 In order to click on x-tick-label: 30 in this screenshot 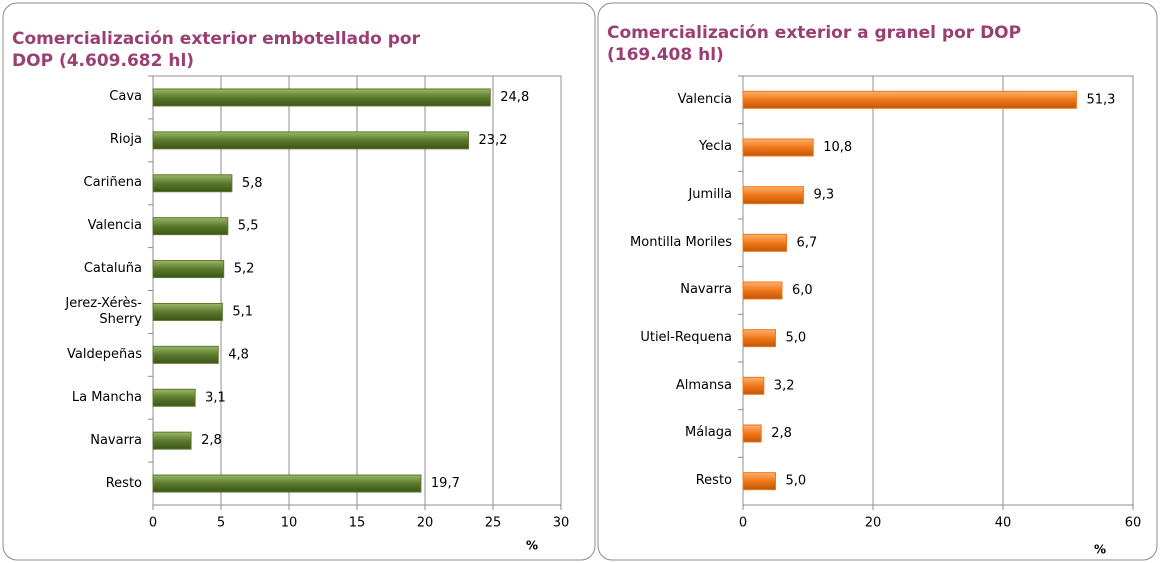, I will do `click(561, 523)`.